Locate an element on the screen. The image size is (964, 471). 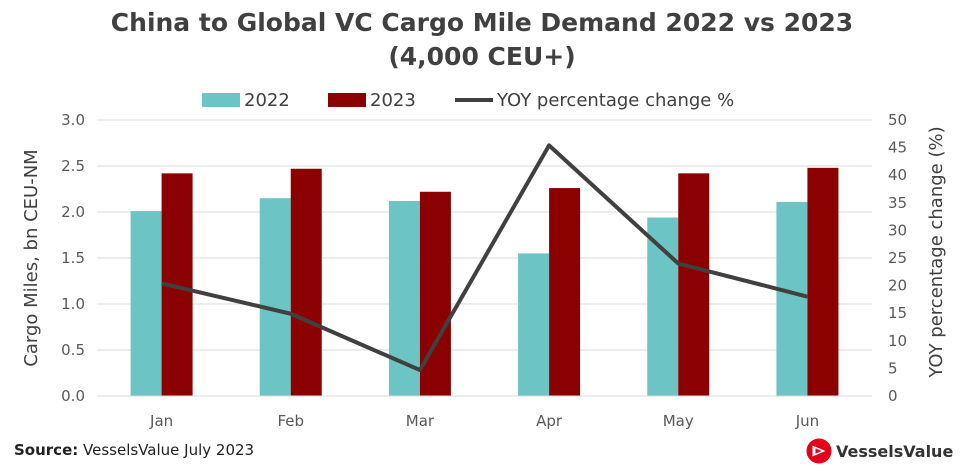
legend-label-yoy: YOY percentage change % is located at coordinates (615, 100).